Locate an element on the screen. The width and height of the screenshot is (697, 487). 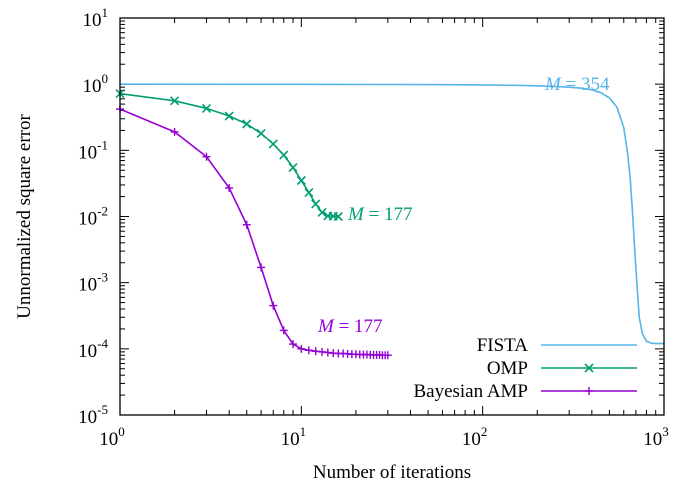
series-omp is located at coordinates (229, 155).